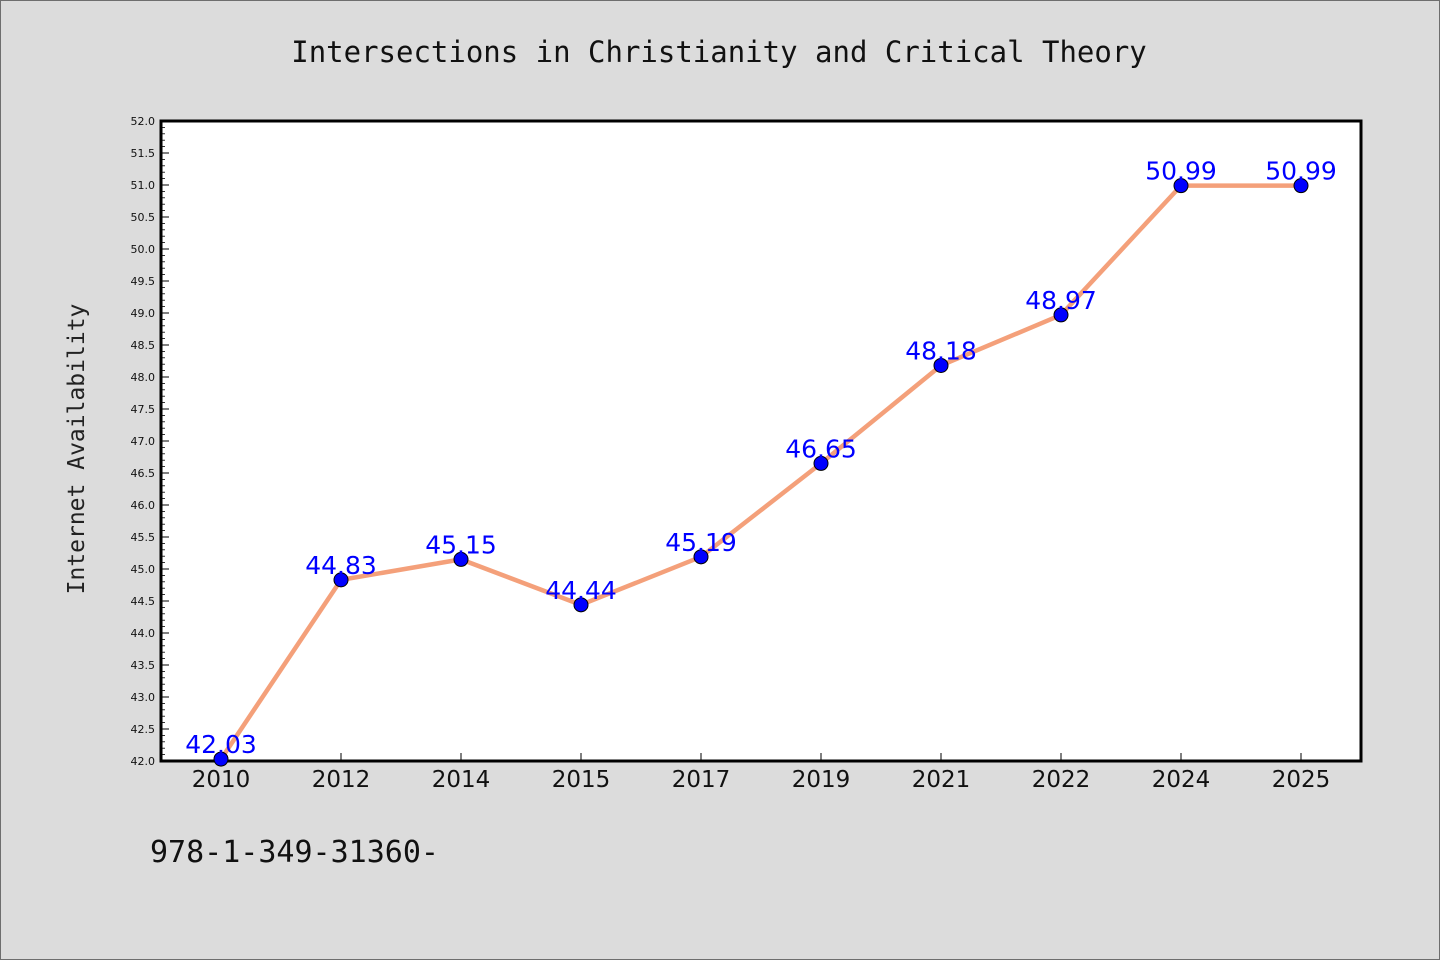  I want to click on y-tick-label: 47.5, so click(143, 409).